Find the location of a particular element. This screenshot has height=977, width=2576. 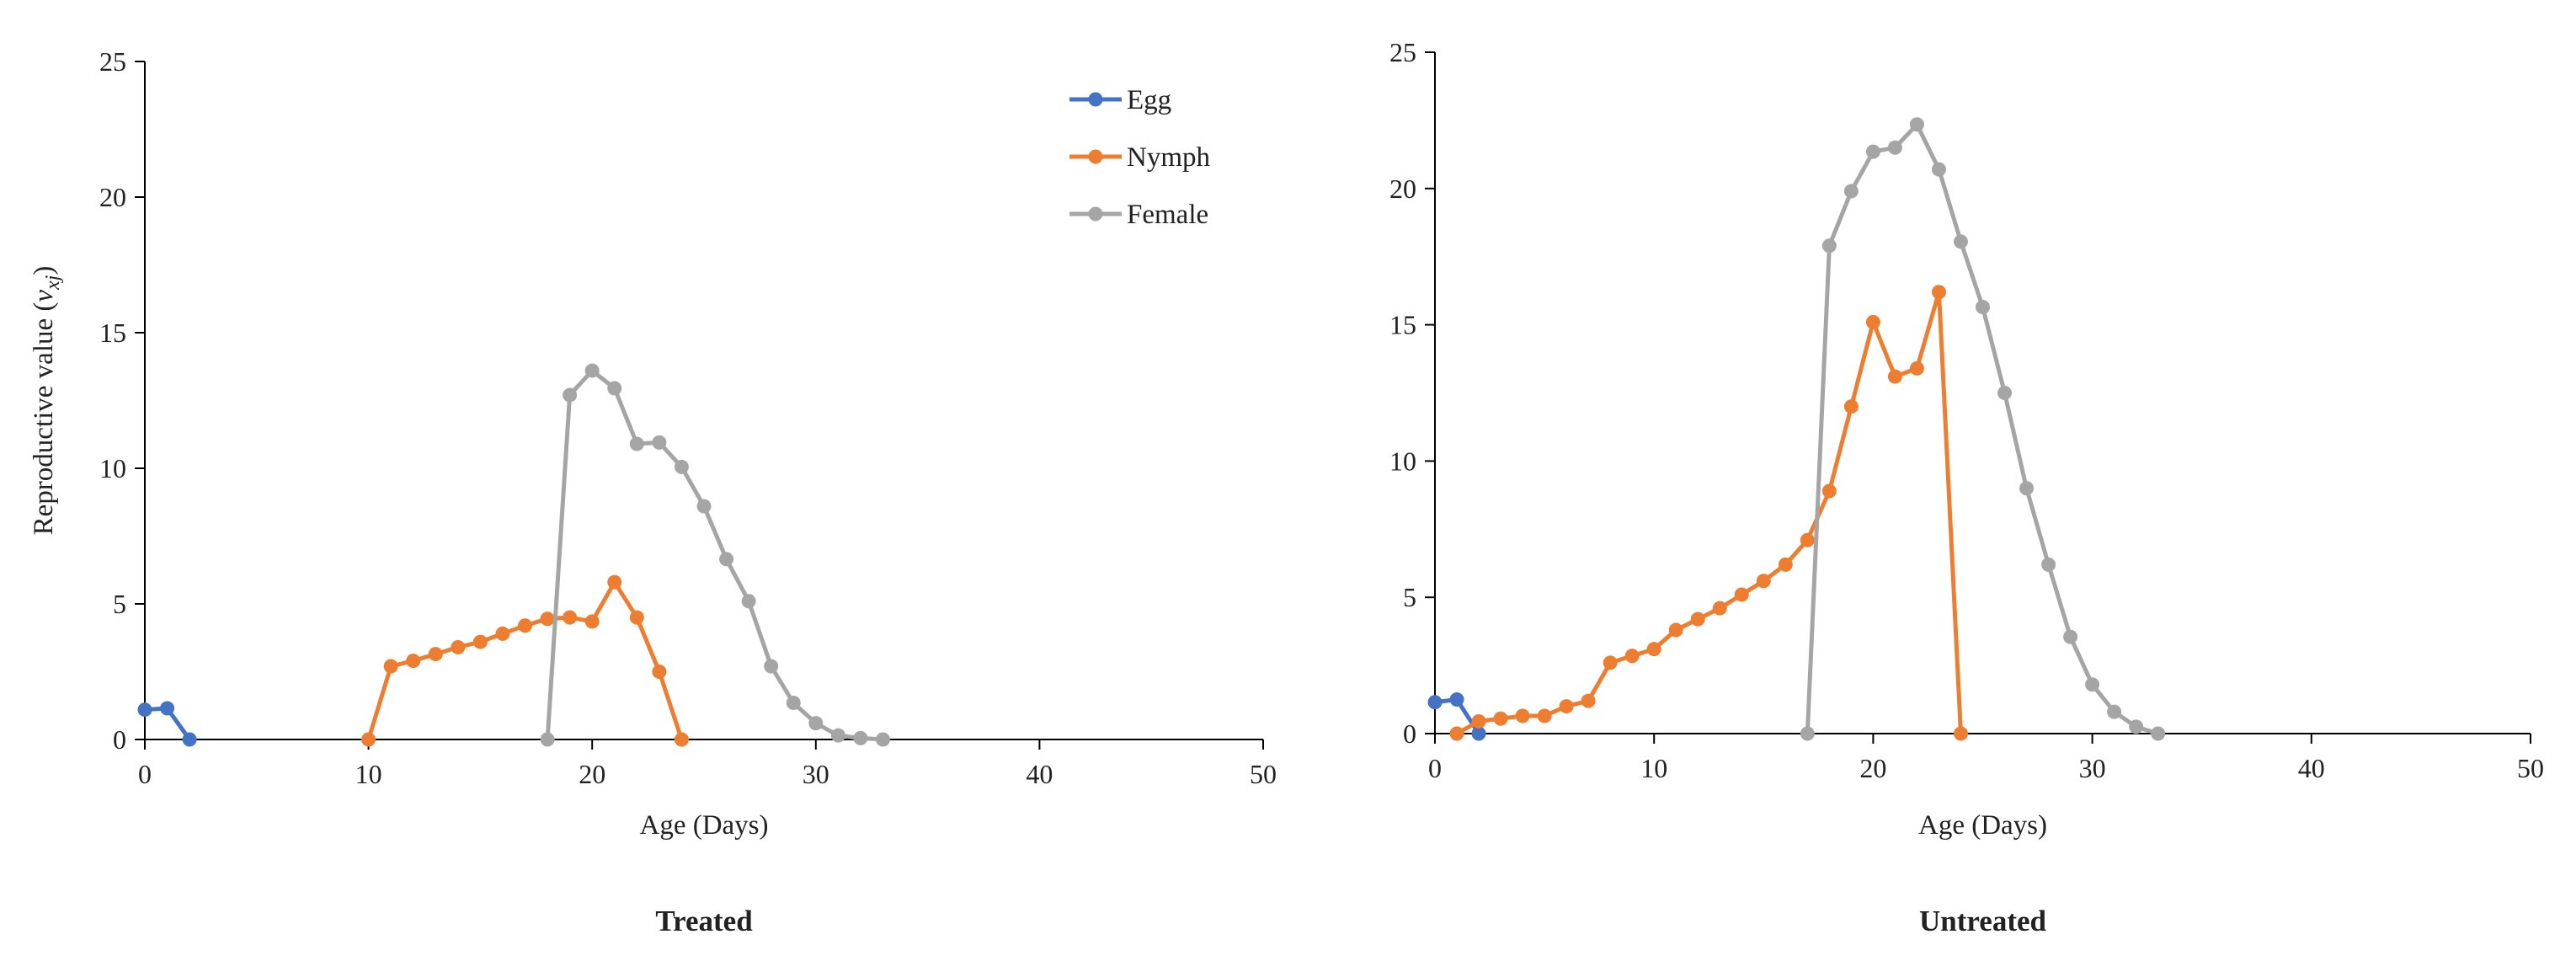

y-tick-label: 15 is located at coordinates (112, 333).